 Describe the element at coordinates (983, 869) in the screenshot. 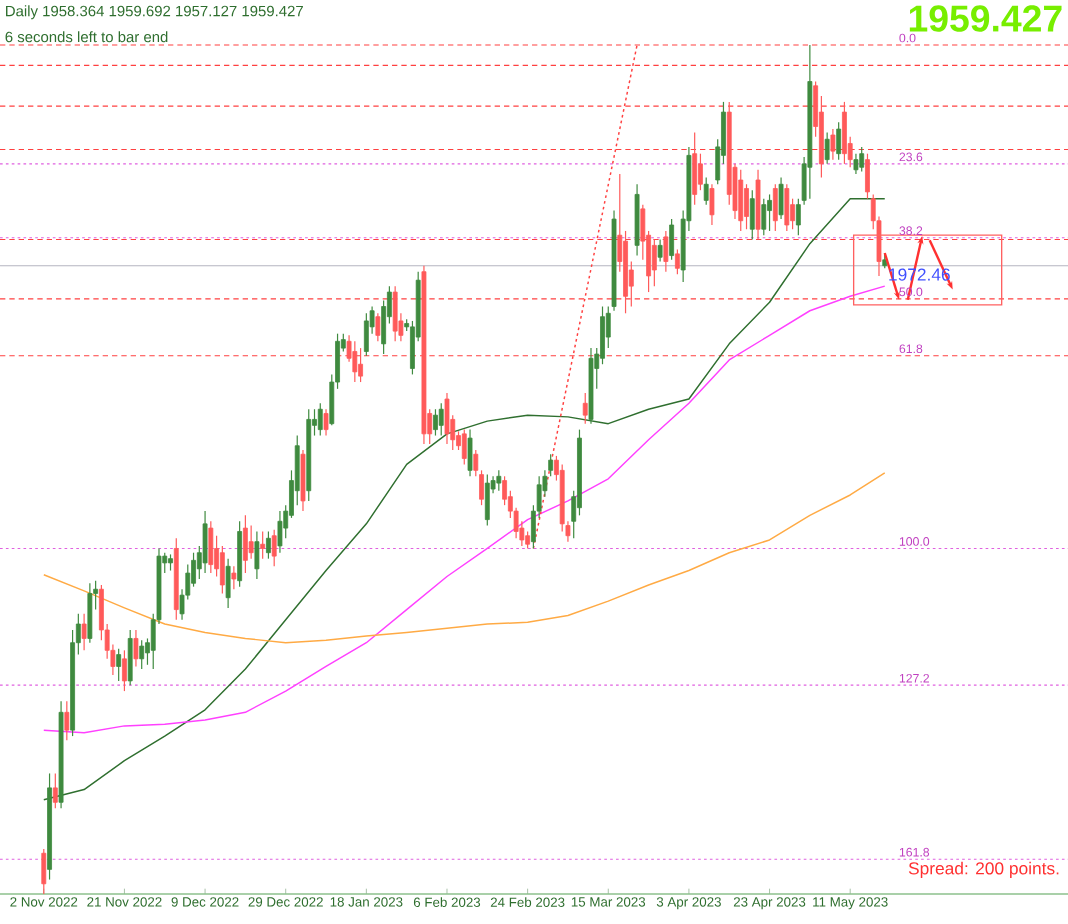

I see `text: Spread: 200 points.` at that location.